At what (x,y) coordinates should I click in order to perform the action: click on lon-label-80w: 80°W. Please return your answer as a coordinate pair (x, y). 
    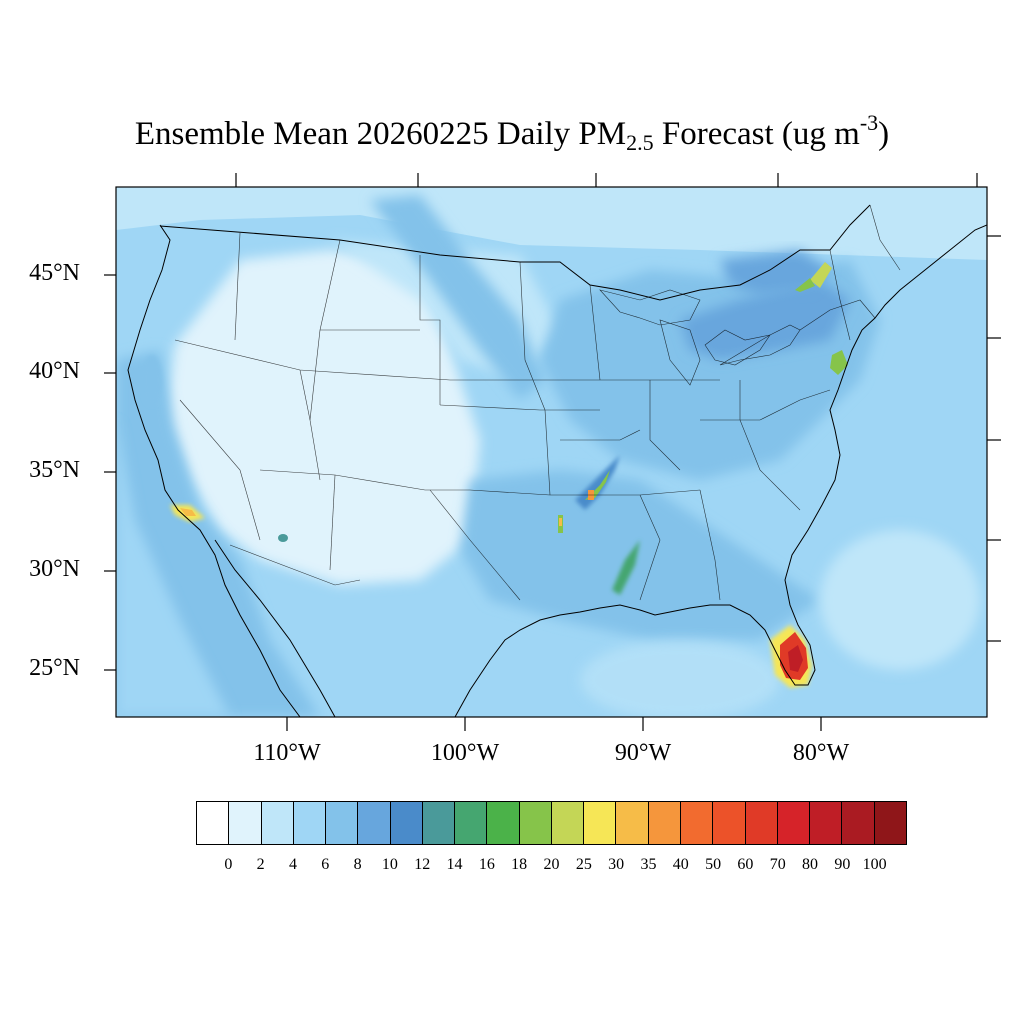
    Looking at the image, I should click on (821, 753).